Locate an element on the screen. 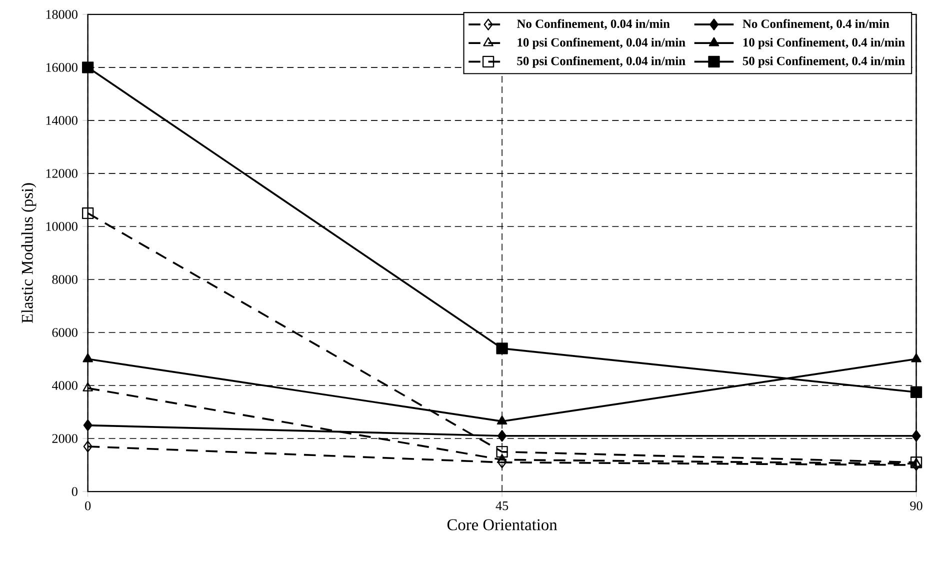 The image size is (932, 564). legend-label: 10 psi Confinement, 0.4 in/min is located at coordinates (824, 44).